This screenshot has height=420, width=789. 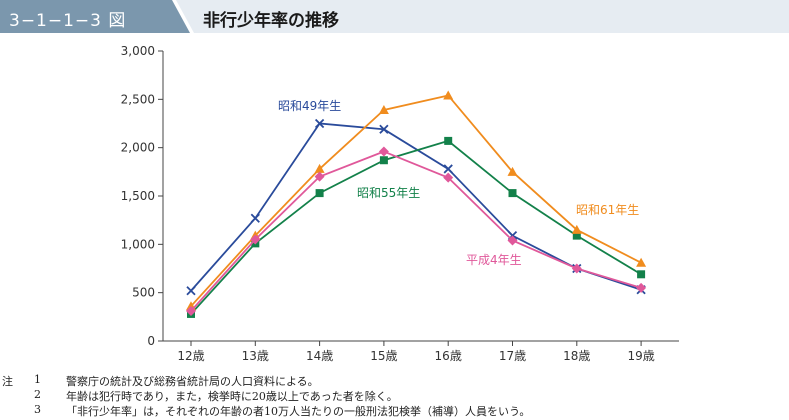 What do you see at coordinates (494, 260) in the screenshot?
I see `series-label-H4: 平成4年生` at bounding box center [494, 260].